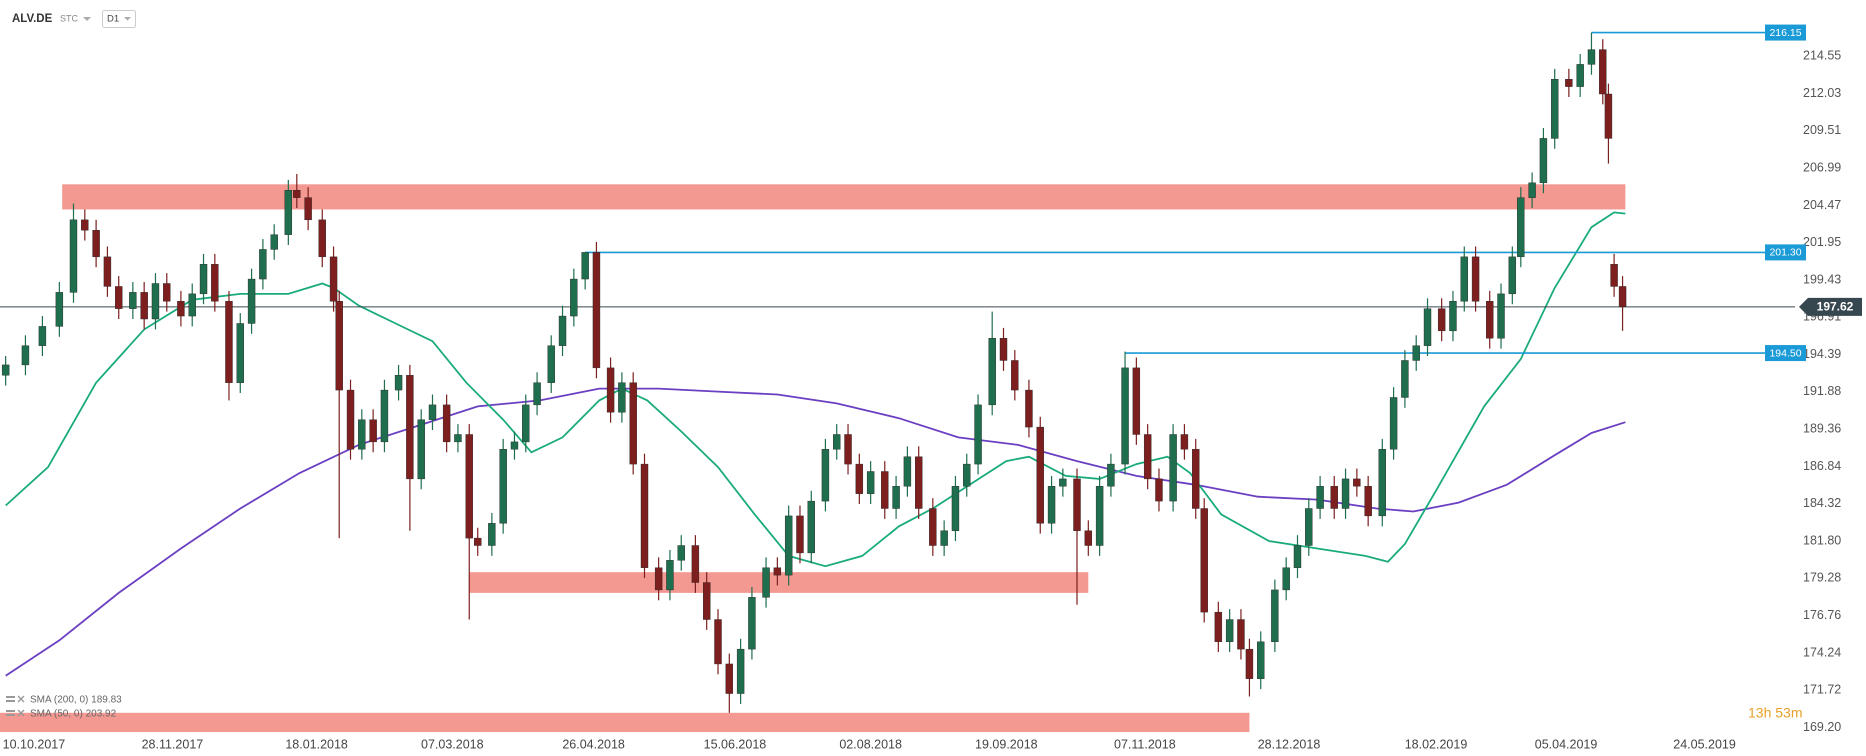 This screenshot has height=756, width=1866. Describe the element at coordinates (1822, 615) in the screenshot. I see `y-tick-label: 176.76` at that location.